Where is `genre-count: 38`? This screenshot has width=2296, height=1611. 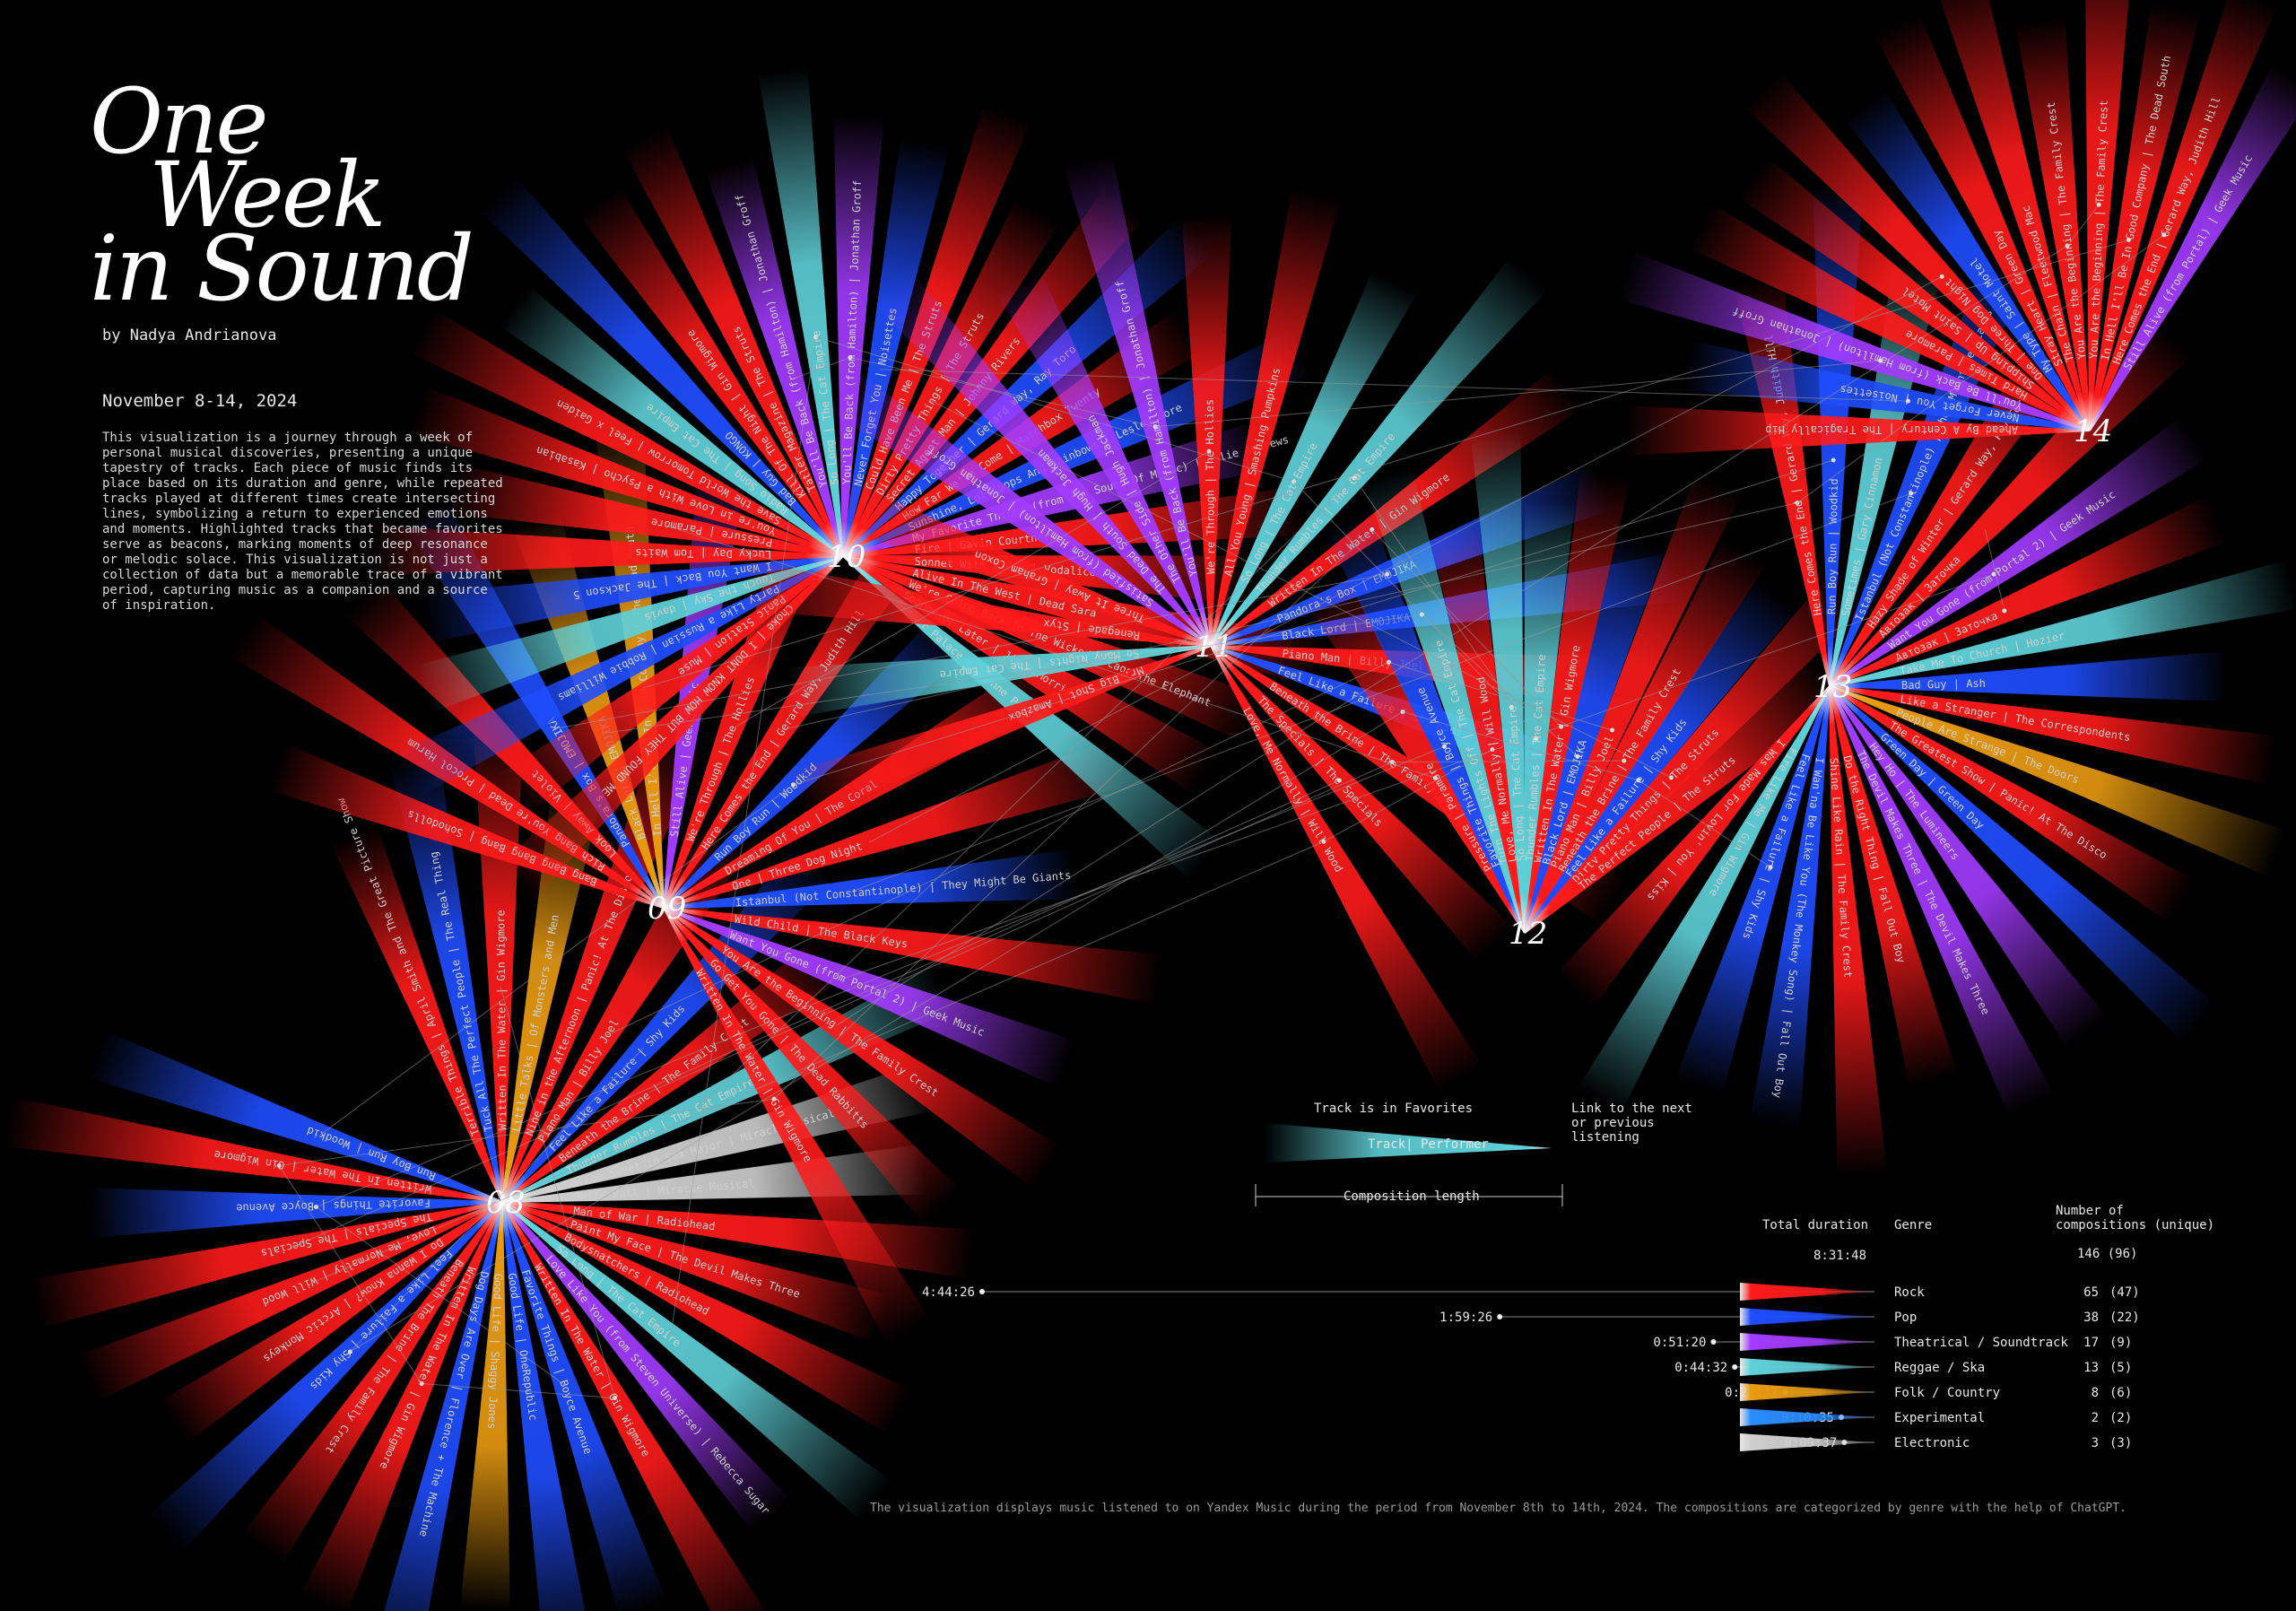 genre-count: 38 is located at coordinates (2091, 1318).